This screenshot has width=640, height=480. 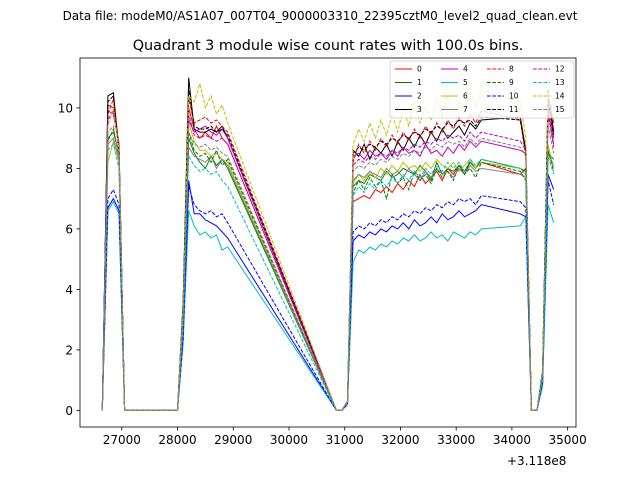 I want to click on y-tick-label: 8, so click(x=69, y=169).